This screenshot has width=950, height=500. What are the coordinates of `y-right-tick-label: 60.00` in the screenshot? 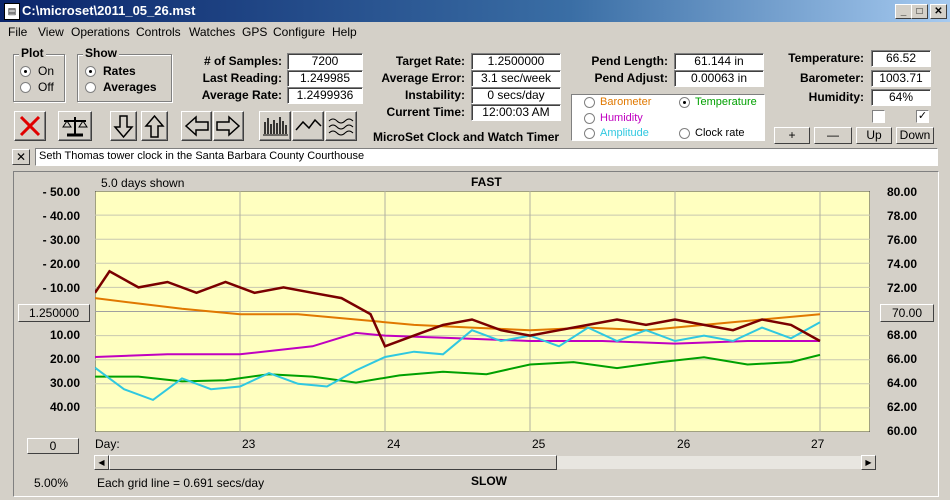 It's located at (902, 431).